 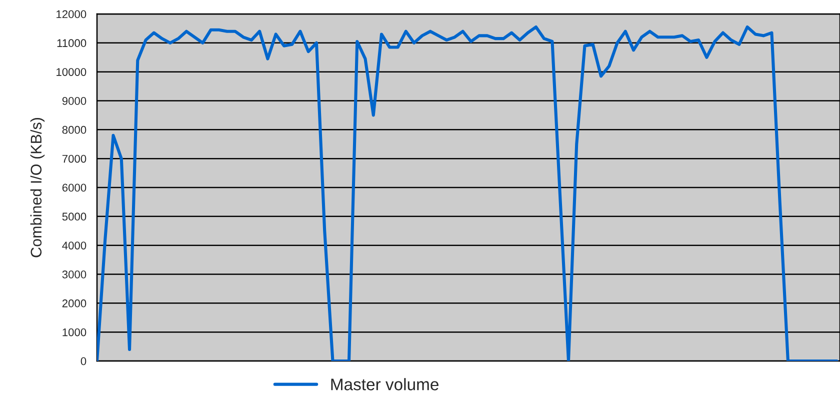 I want to click on y-axis-title: Combined I/O (KB/s), so click(x=37, y=188).